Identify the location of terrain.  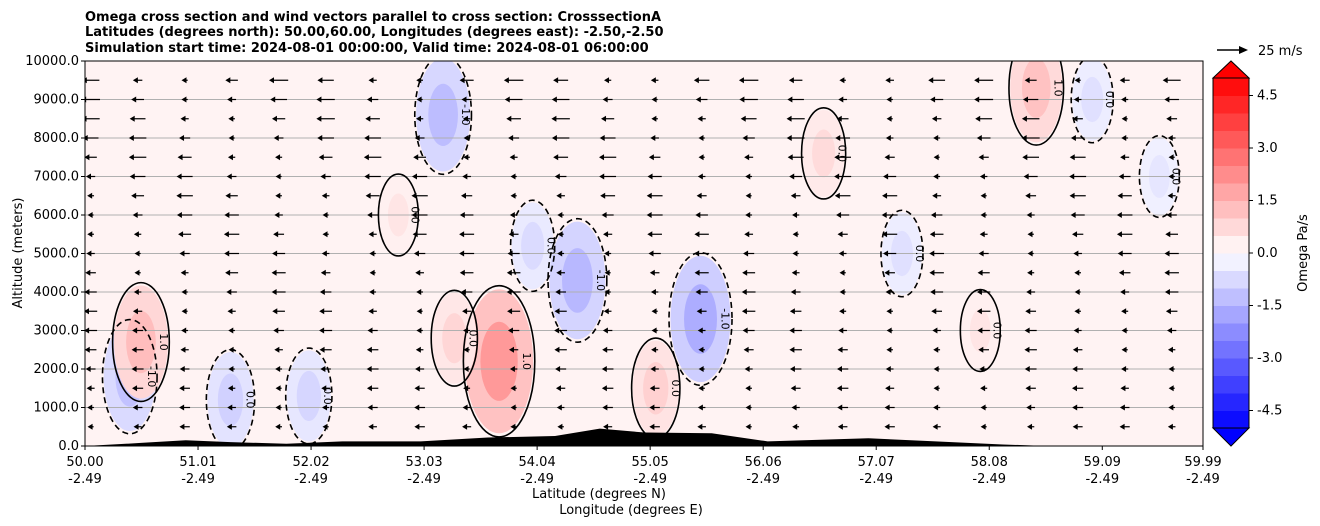
(566, 437).